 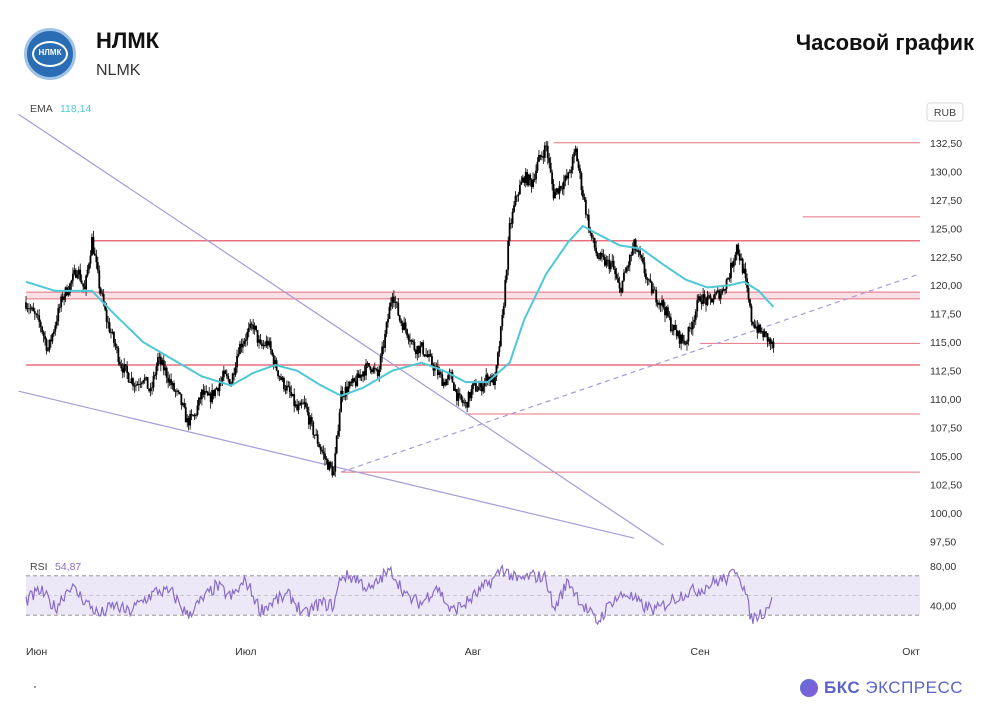 What do you see at coordinates (50, 54) in the screenshot?
I see `logo-ellipse: НЛМК` at bounding box center [50, 54].